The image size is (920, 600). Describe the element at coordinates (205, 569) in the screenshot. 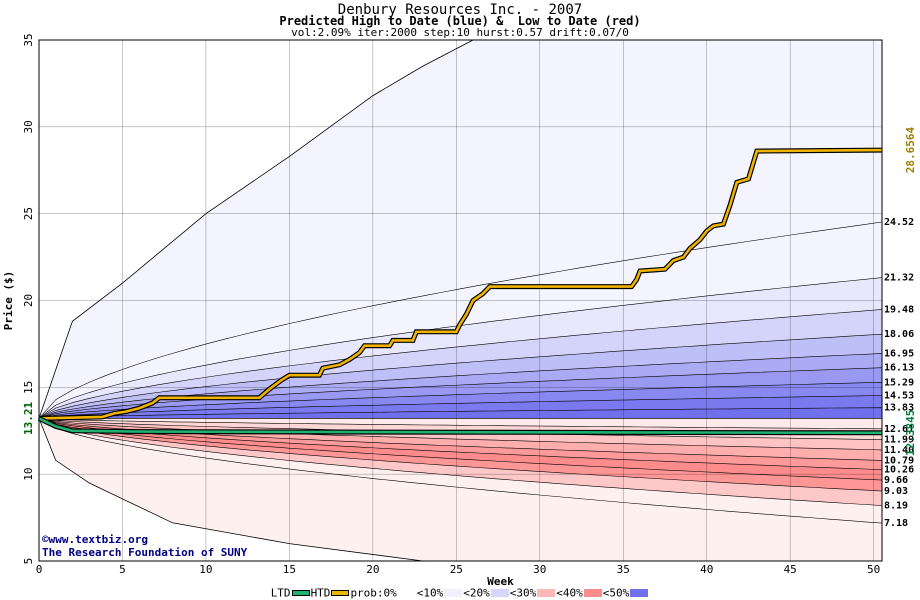

I see `x-tick-label-2: 10` at that location.